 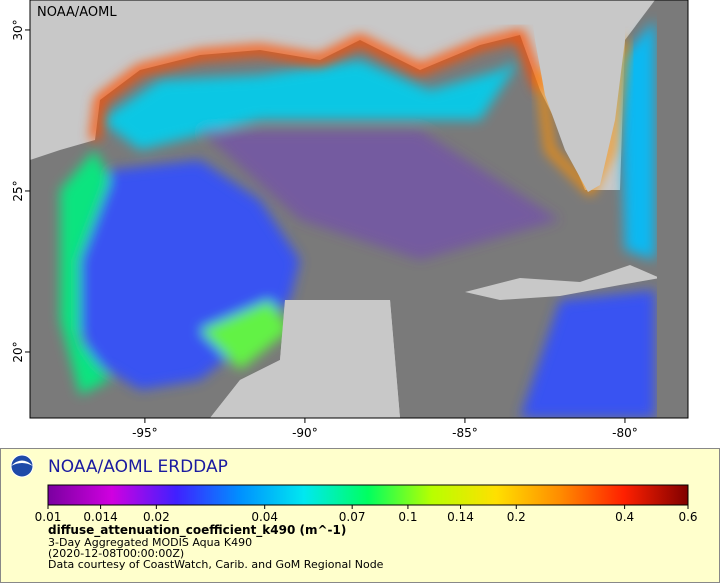 What do you see at coordinates (672, 209) in the screenshot?
I see `no-data-strip` at bounding box center [672, 209].